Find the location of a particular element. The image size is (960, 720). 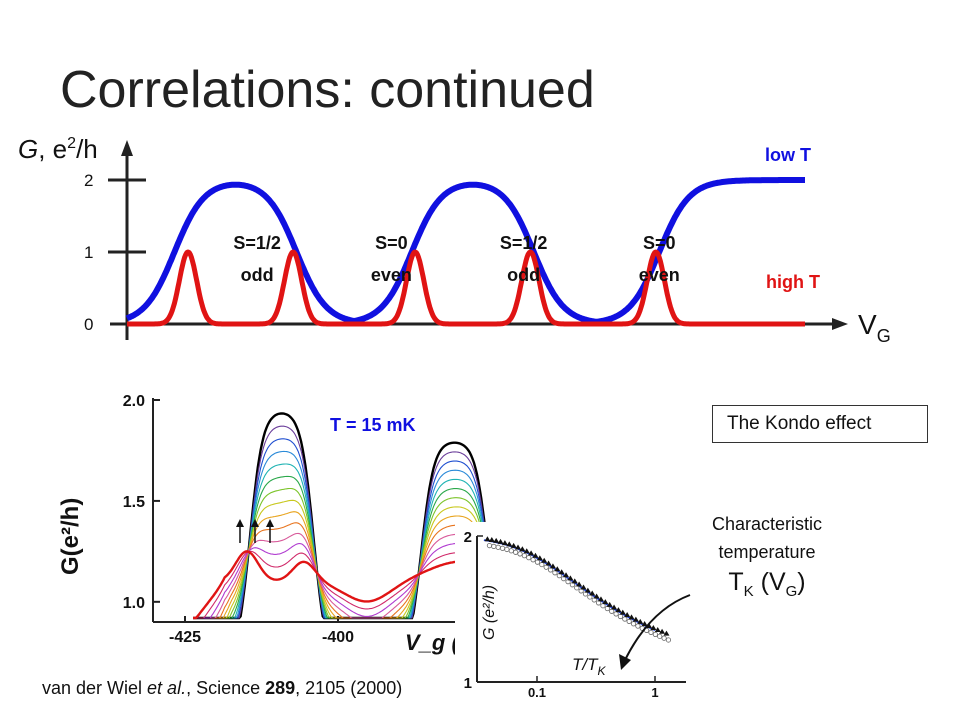

slide-title: Correlations: continued is located at coordinates (327, 90).